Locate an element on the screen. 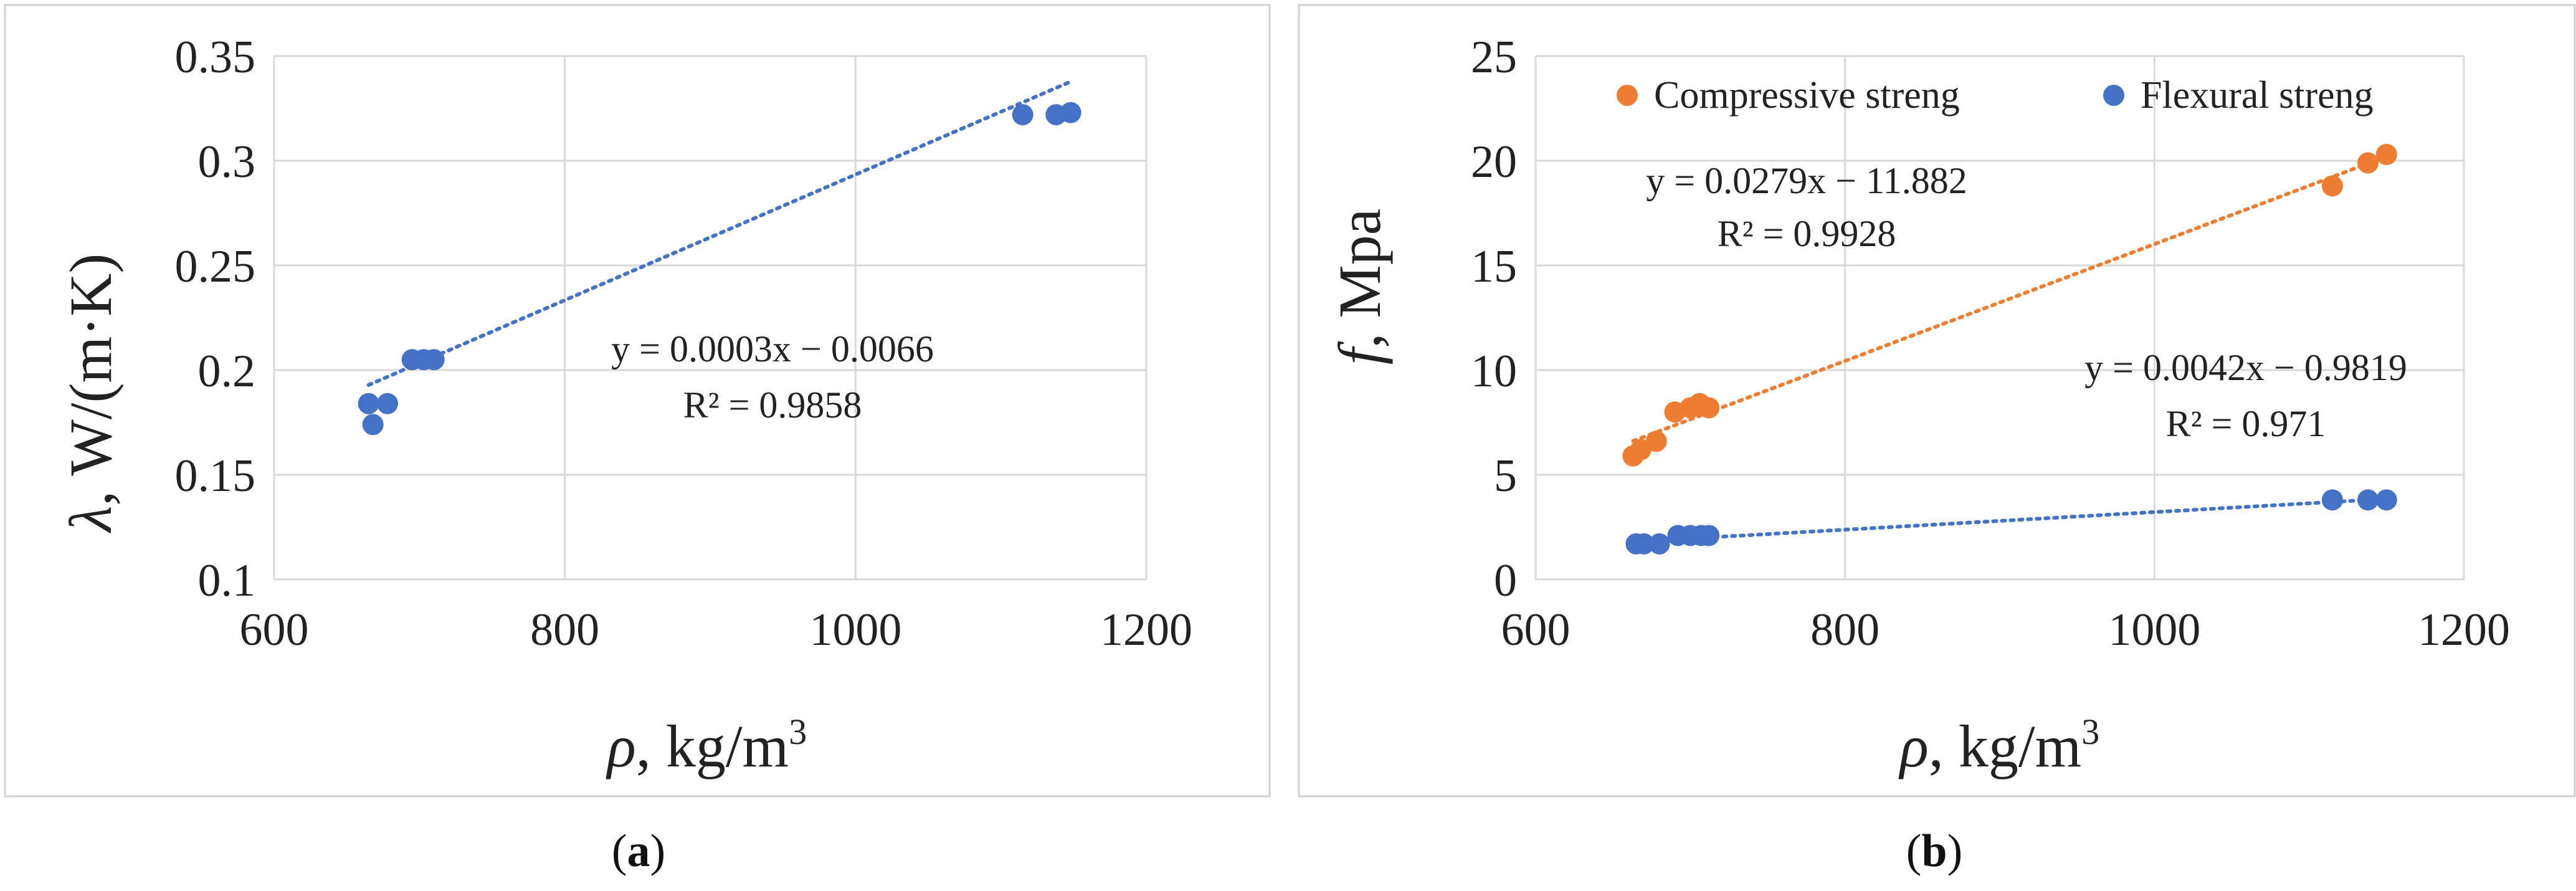 The width and height of the screenshot is (2576, 891). trendline-equation: y = 0.0042x − 0.9819 is located at coordinates (2245, 367).